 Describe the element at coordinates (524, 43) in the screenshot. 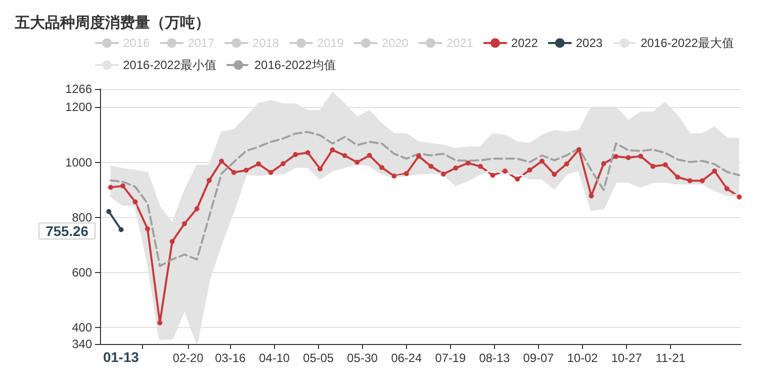

I see `legend-label: 2022` at that location.